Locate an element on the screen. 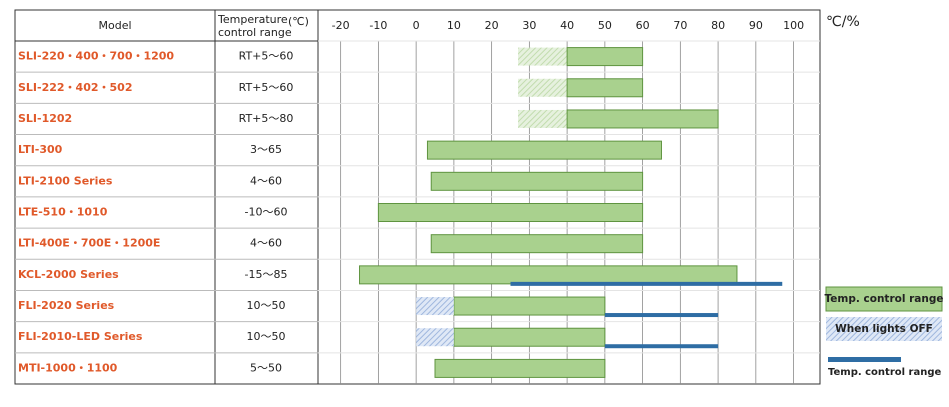 This screenshot has width=949, height=407. model-name: KCL-2000 Series is located at coordinates (68, 274).